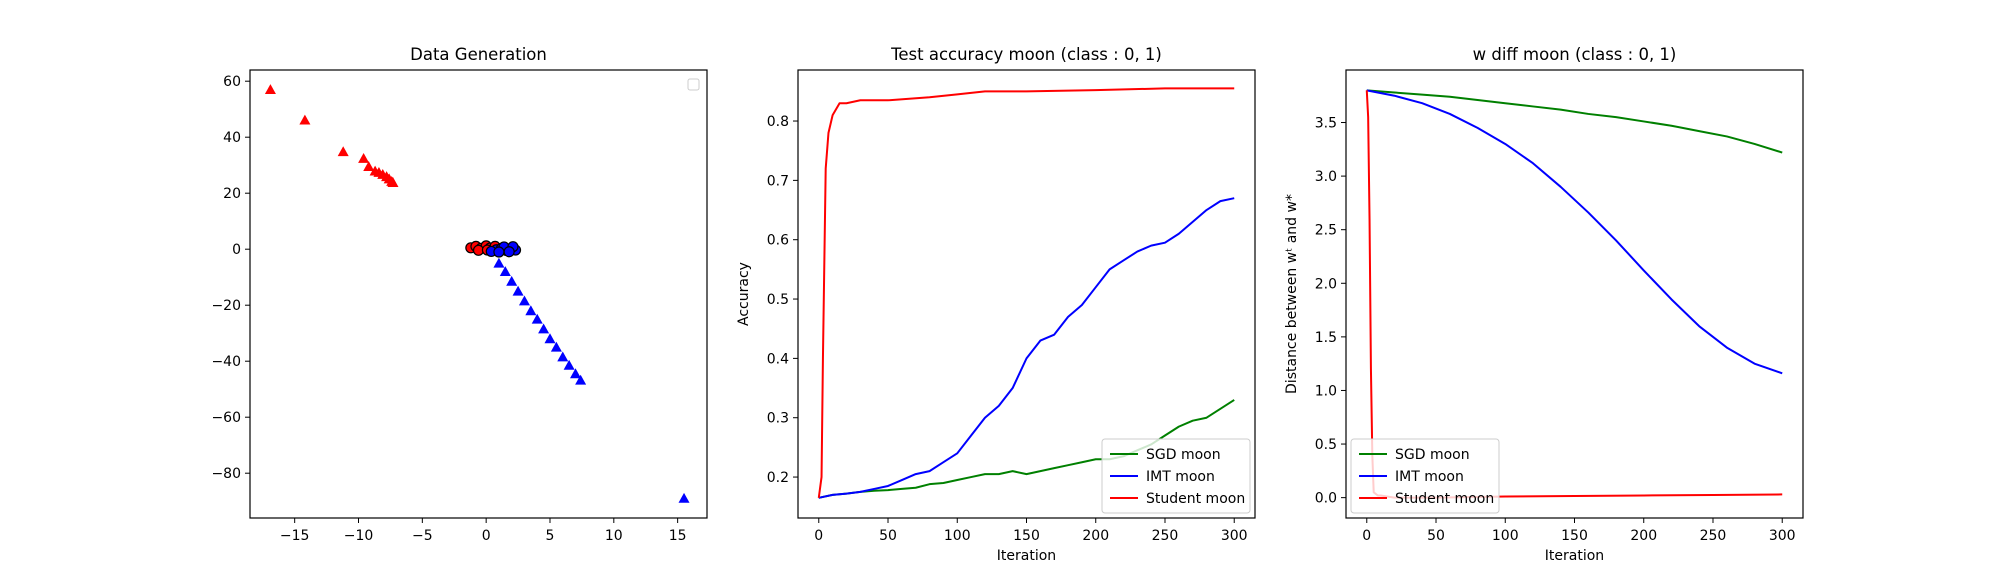 This screenshot has width=2000, height=580. Describe the element at coordinates (422, 536) in the screenshot. I see `x-tick-label: −5` at that location.